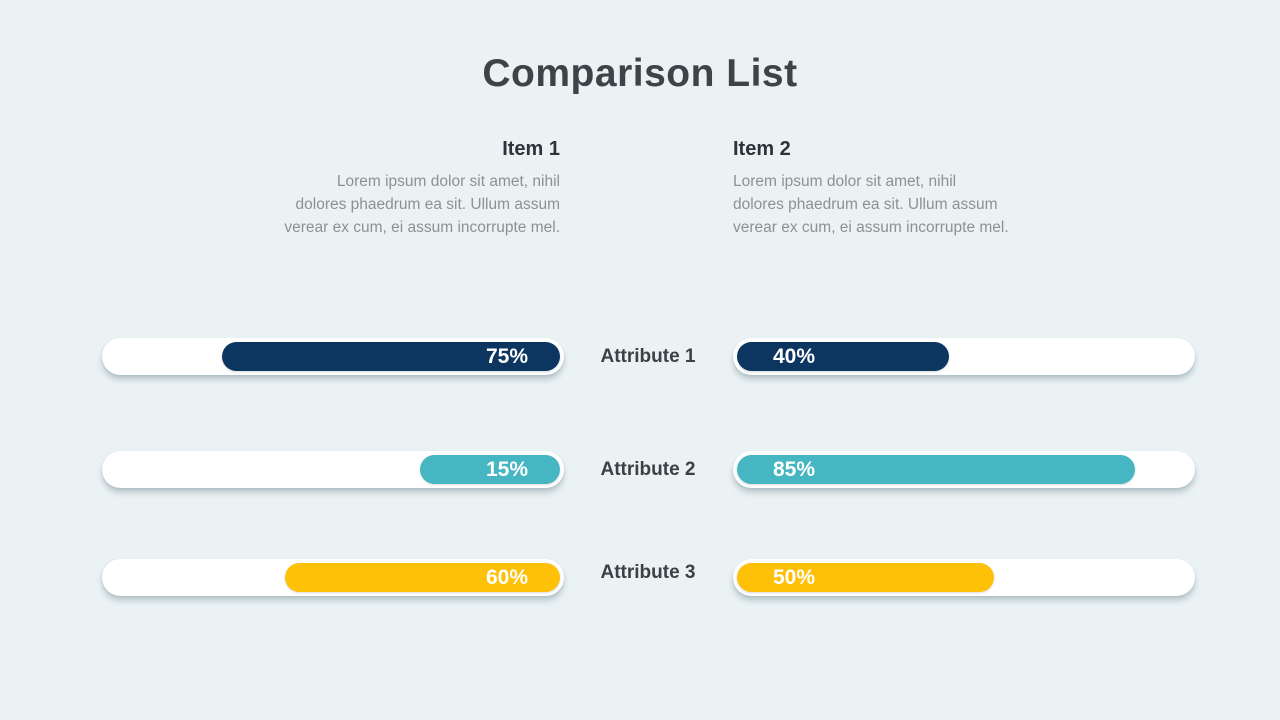 This screenshot has height=720, width=1280. Describe the element at coordinates (936, 469) in the screenshot. I see `item2-attribute2-bar-fill: 85%` at that location.